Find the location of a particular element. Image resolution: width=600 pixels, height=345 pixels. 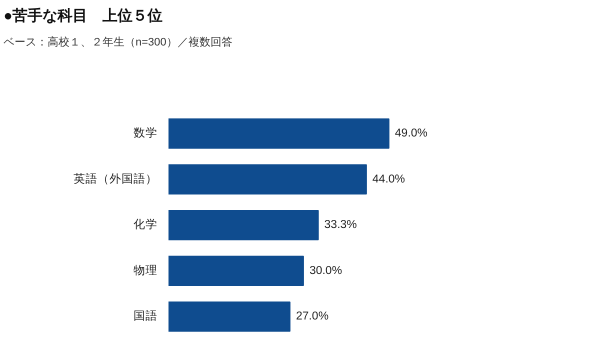

y-tick-label: 化学 is located at coordinates (146, 225).